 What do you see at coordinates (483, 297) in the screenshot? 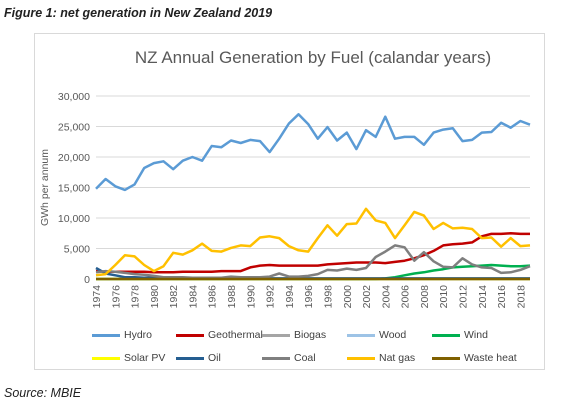
I see `x-tick-label: 2014` at bounding box center [483, 297].